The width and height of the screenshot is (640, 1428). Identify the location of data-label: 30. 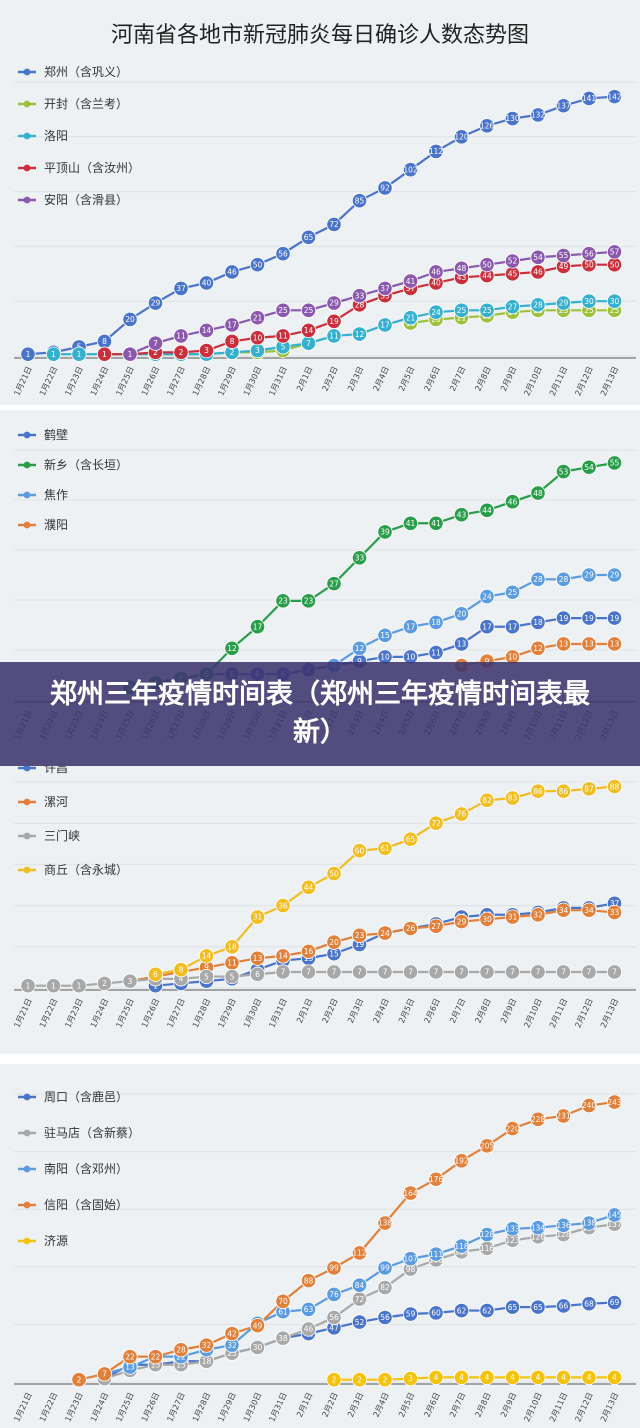
(487, 919).